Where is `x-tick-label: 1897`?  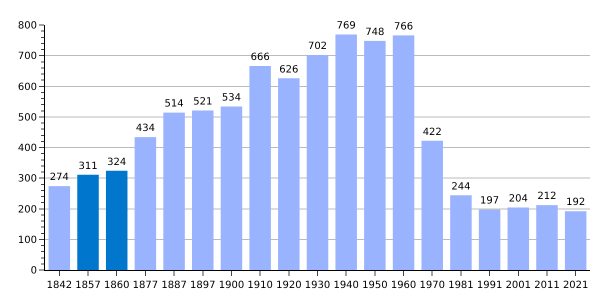 x-tick-label: 1897 is located at coordinates (203, 285).